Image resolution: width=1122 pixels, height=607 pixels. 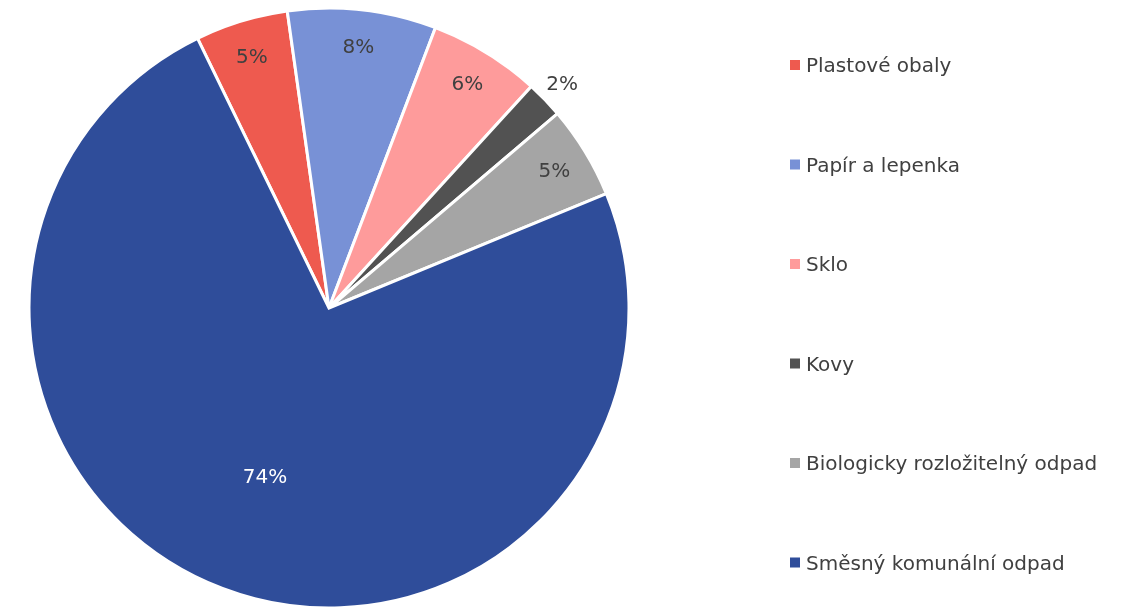 I want to click on legend-label: Biologicky rozložitelný odpad, so click(x=952, y=463).